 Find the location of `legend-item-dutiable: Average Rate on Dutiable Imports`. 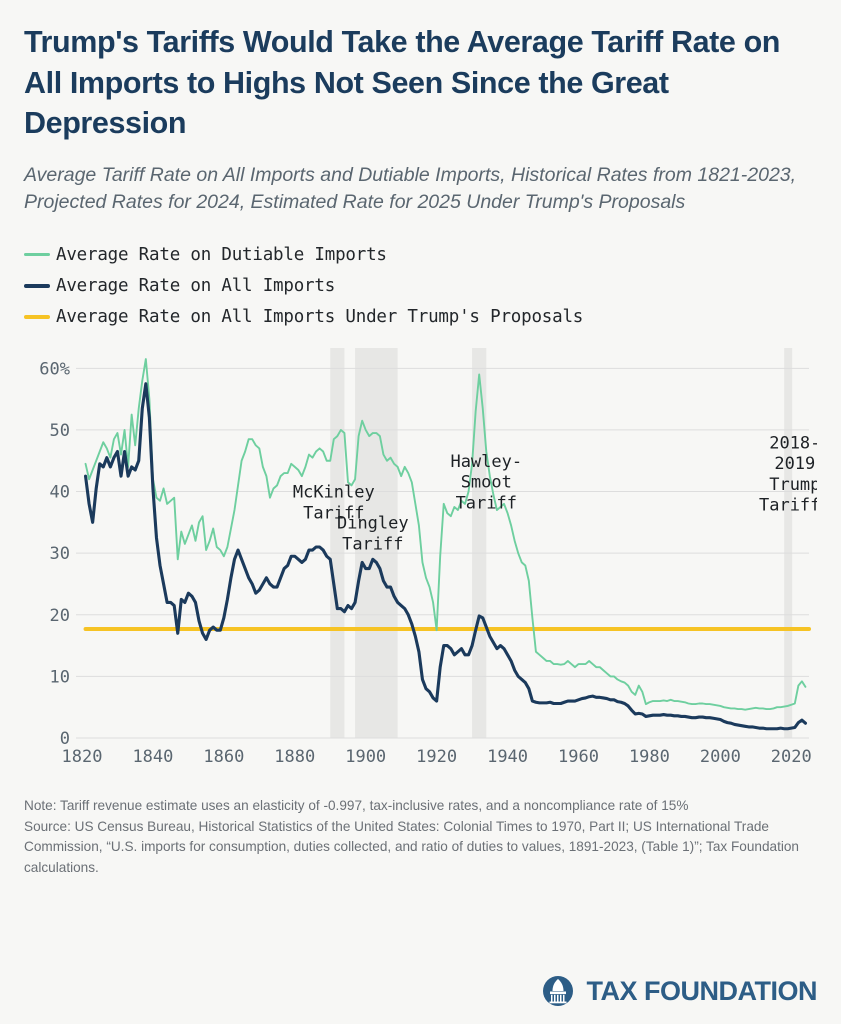

legend-item-dutiable: Average Rate on Dutiable Imports is located at coordinates (420, 254).